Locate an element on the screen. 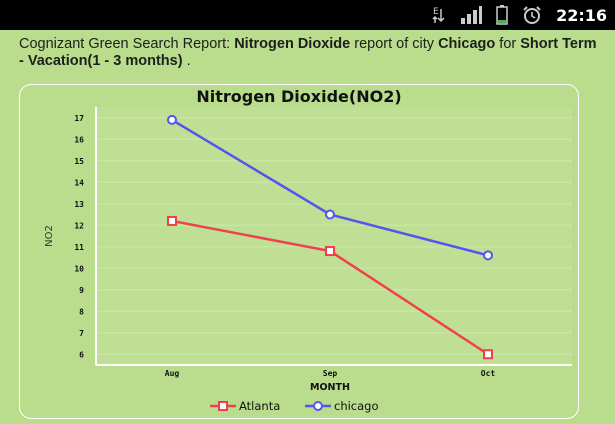 This screenshot has width=615, height=424. signal-icon is located at coordinates (471, 15).